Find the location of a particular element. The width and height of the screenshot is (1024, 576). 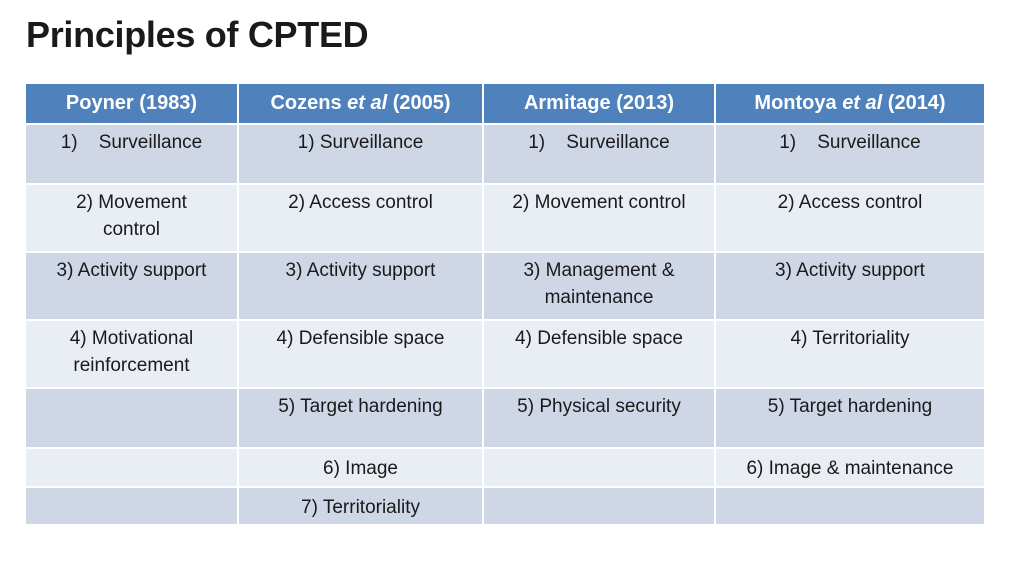

table-row: 7) Territoriality is located at coordinates (505, 506).